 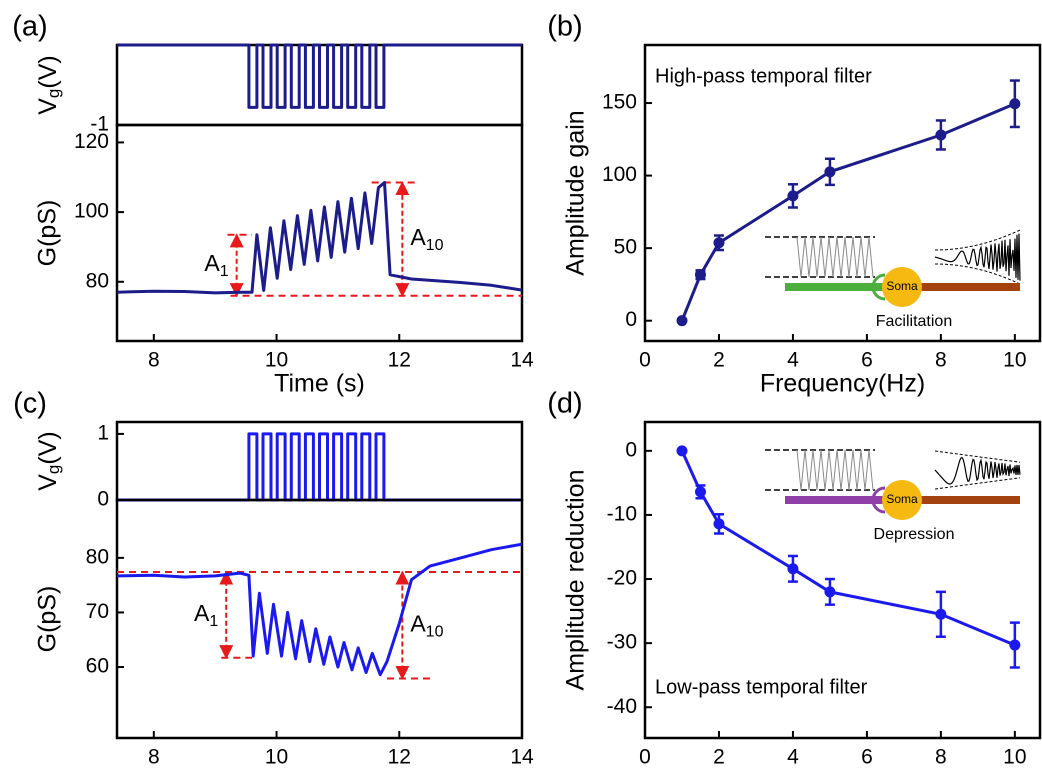 What do you see at coordinates (619, 102) in the screenshot?
I see `y-tick-label: 150` at bounding box center [619, 102].